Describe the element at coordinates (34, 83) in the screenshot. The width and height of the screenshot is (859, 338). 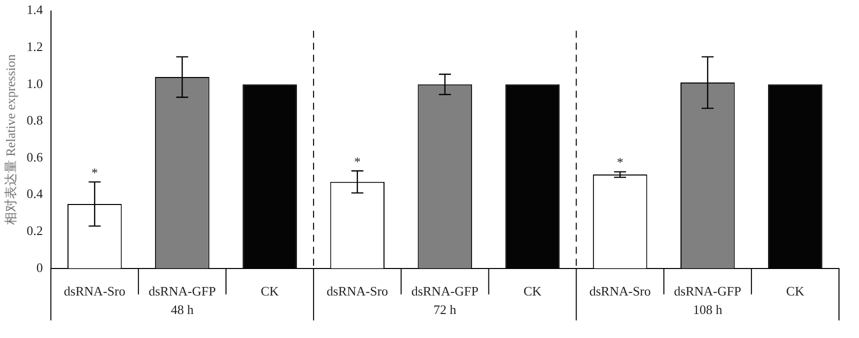
I see `y-tick-label: 1.0` at that location.